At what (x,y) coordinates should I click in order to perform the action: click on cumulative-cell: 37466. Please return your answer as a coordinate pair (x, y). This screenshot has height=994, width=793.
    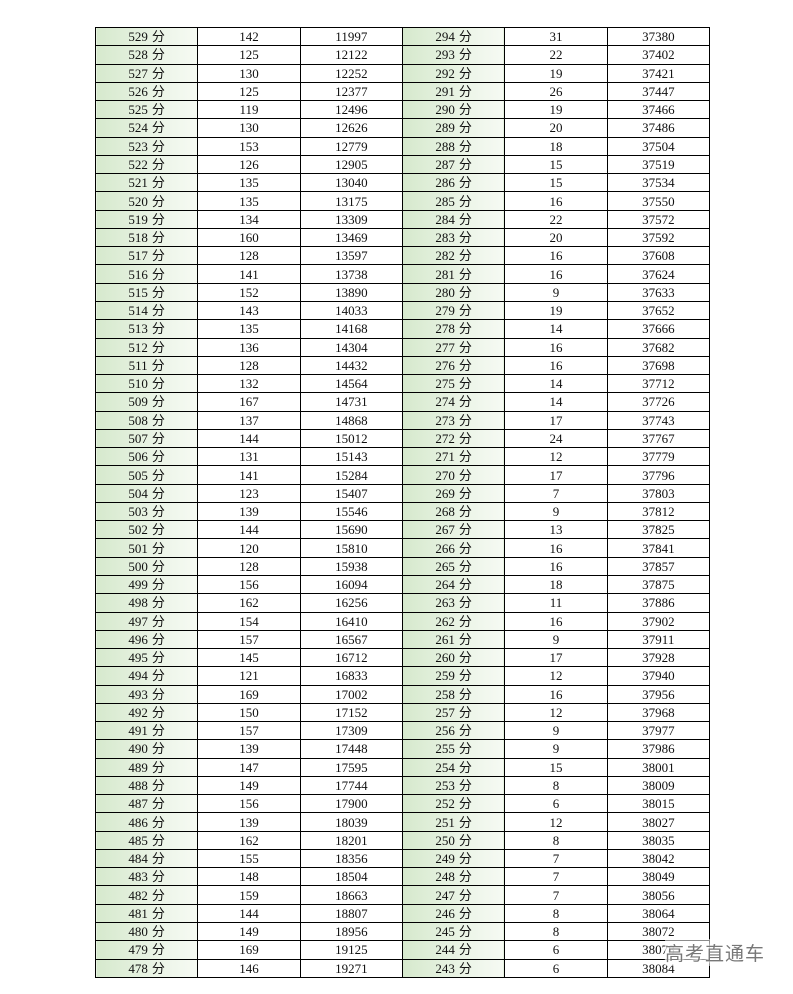
    Looking at the image, I should click on (658, 110).